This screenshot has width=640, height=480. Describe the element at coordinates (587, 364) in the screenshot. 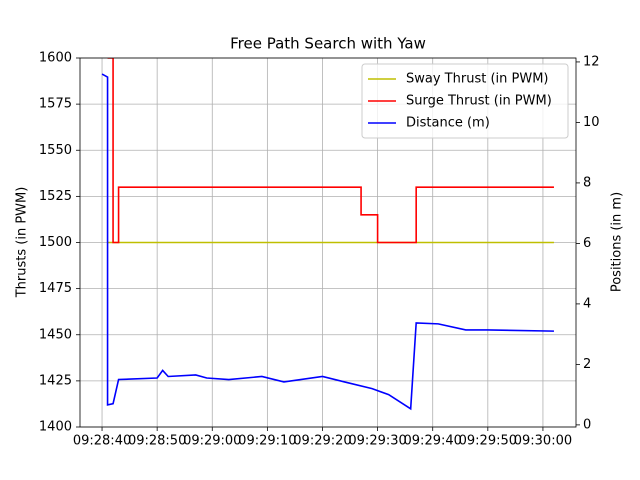

I see `y2-tick-label: 2` at that location.